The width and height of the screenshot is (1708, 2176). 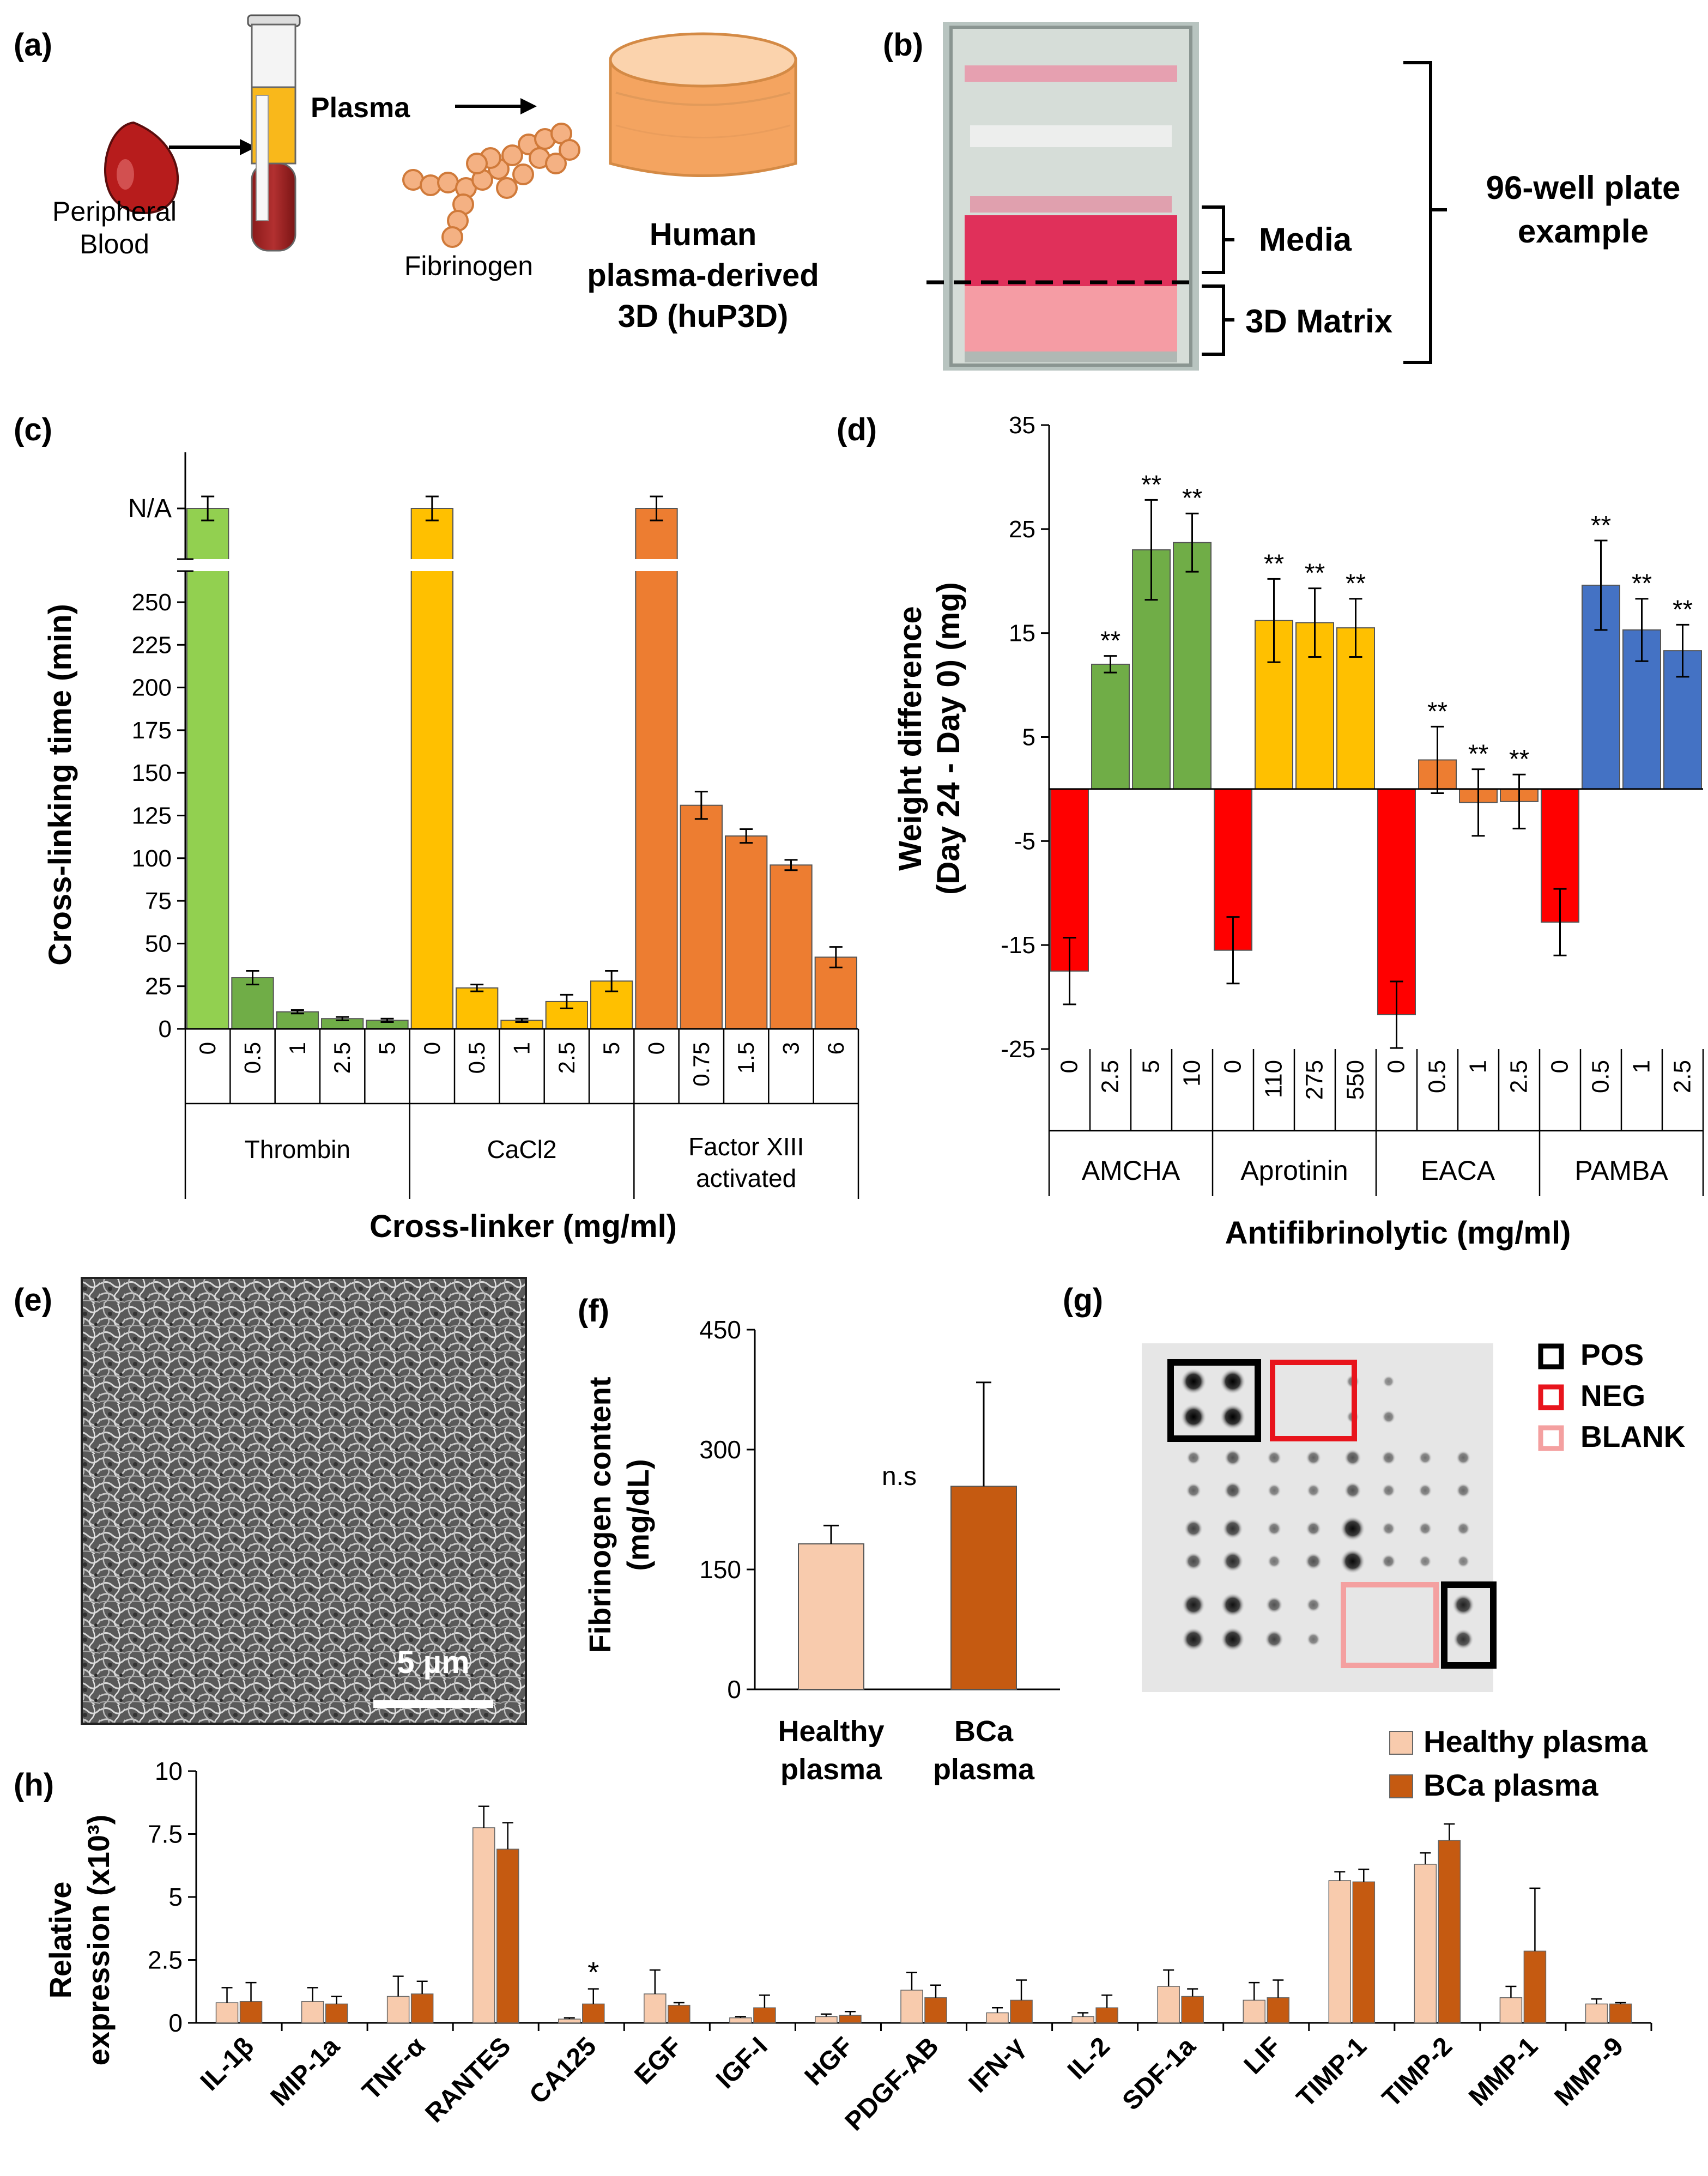 What do you see at coordinates (152, 730) in the screenshot?
I see `y-tick-label: 175` at bounding box center [152, 730].